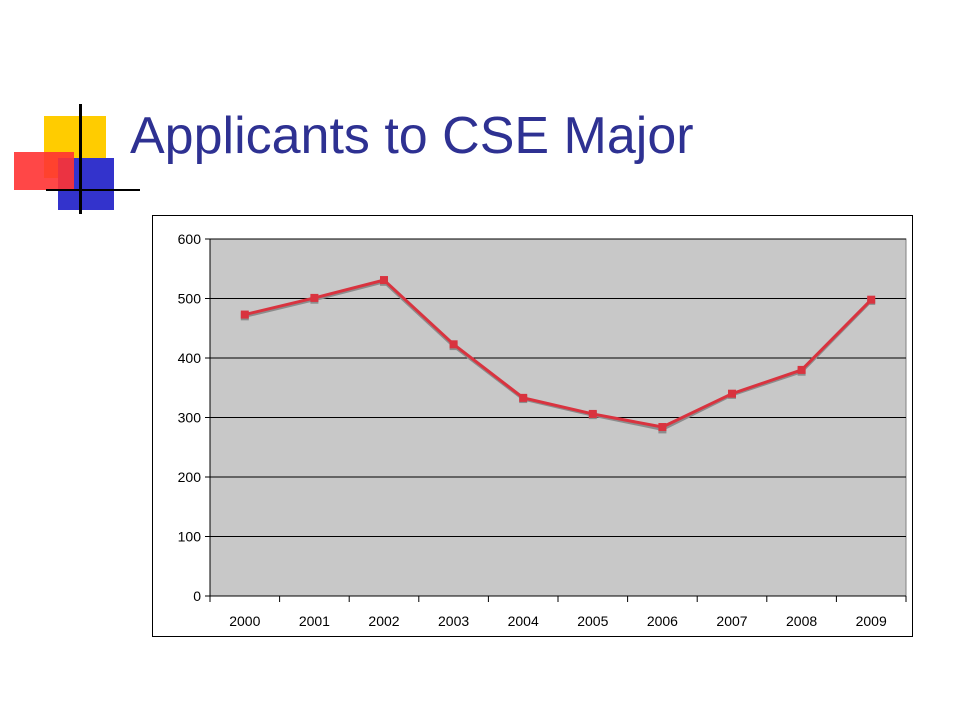 The height and width of the screenshot is (720, 960). What do you see at coordinates (412, 136) in the screenshot?
I see `slide-title: Applicants to CSE Major` at bounding box center [412, 136].